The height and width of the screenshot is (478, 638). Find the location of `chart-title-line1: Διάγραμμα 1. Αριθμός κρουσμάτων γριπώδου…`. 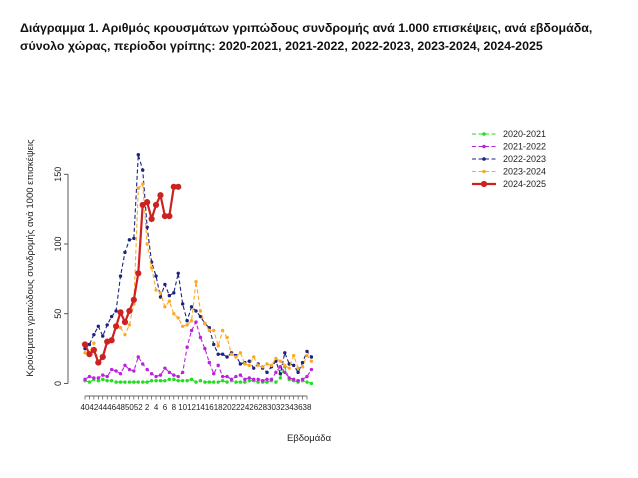

chart-title-line1: Διάγραμμα 1. Αριθμός κρουσμάτων γριπώδου… is located at coordinates (306, 28).